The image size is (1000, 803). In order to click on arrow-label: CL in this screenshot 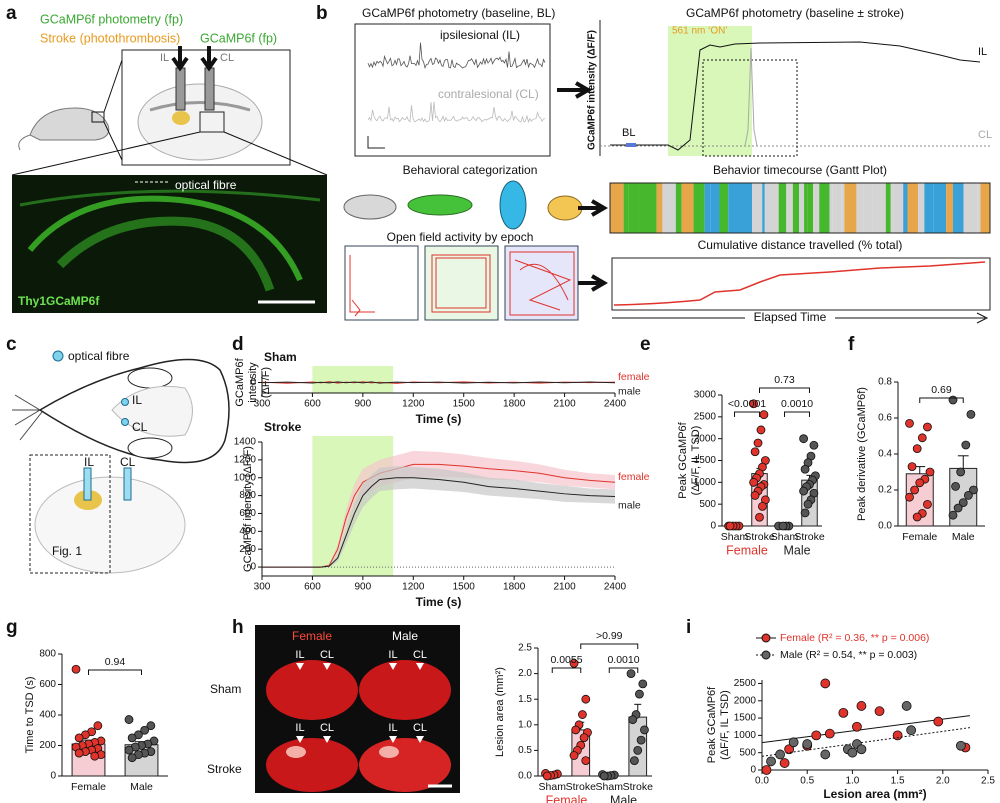, I will do `click(327, 655)`.